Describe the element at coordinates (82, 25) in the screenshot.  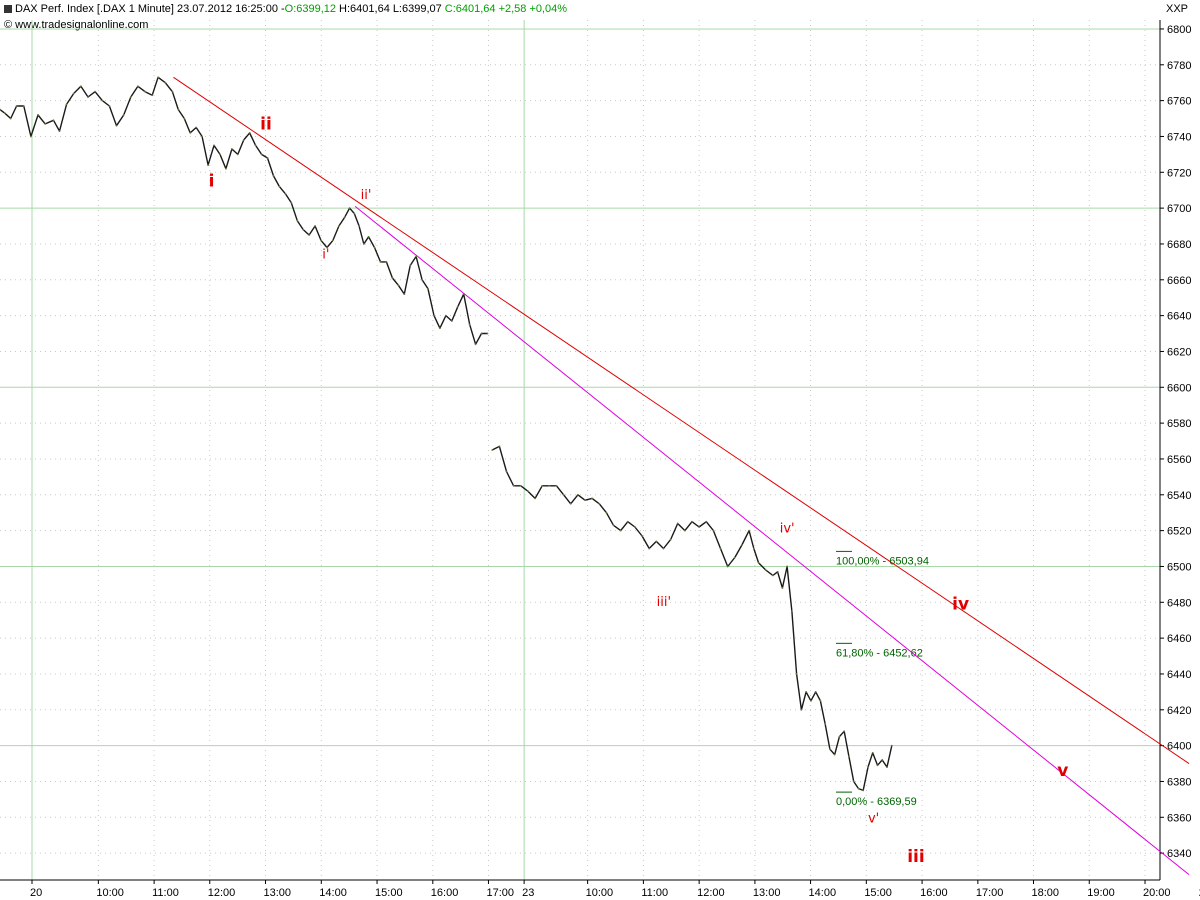
I see `source-url: www.tradesignalonline.com` at that location.